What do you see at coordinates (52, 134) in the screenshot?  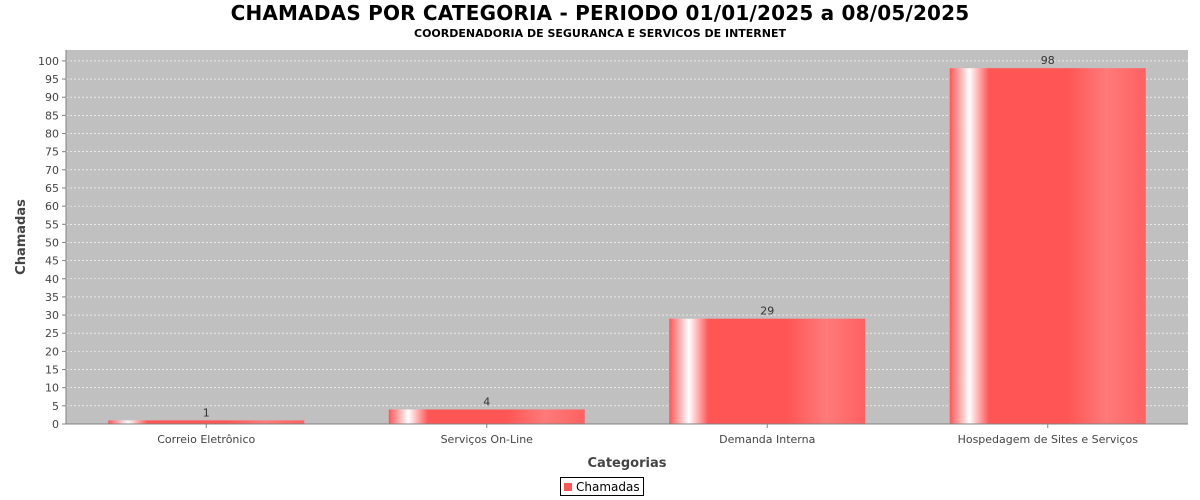 I see `y-tick-label: 80` at bounding box center [52, 134].